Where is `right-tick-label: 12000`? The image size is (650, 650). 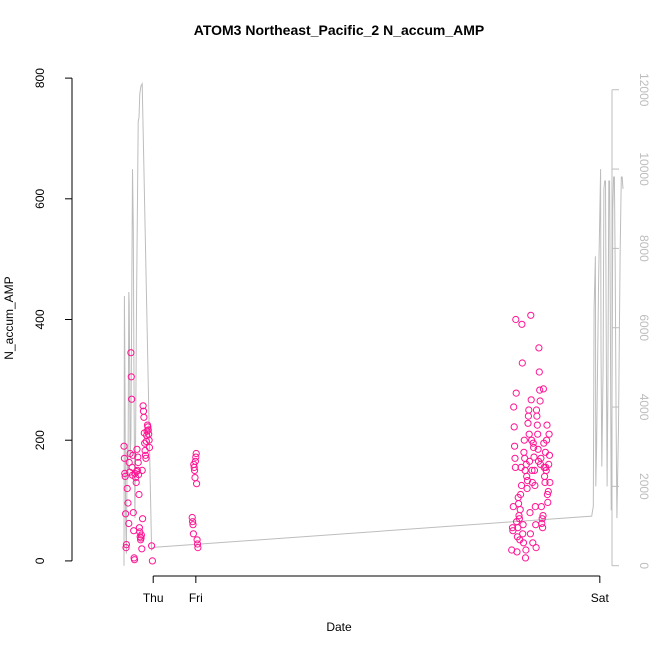 right-tick-label: 12000 is located at coordinates (643, 90).